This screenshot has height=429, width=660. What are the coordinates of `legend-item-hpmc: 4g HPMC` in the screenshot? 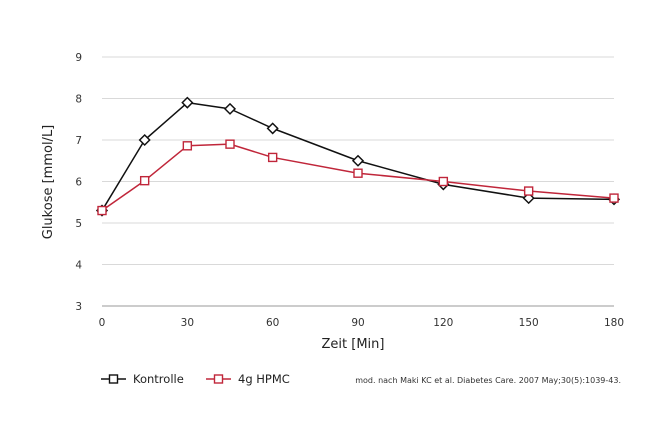 It's located at (248, 379).